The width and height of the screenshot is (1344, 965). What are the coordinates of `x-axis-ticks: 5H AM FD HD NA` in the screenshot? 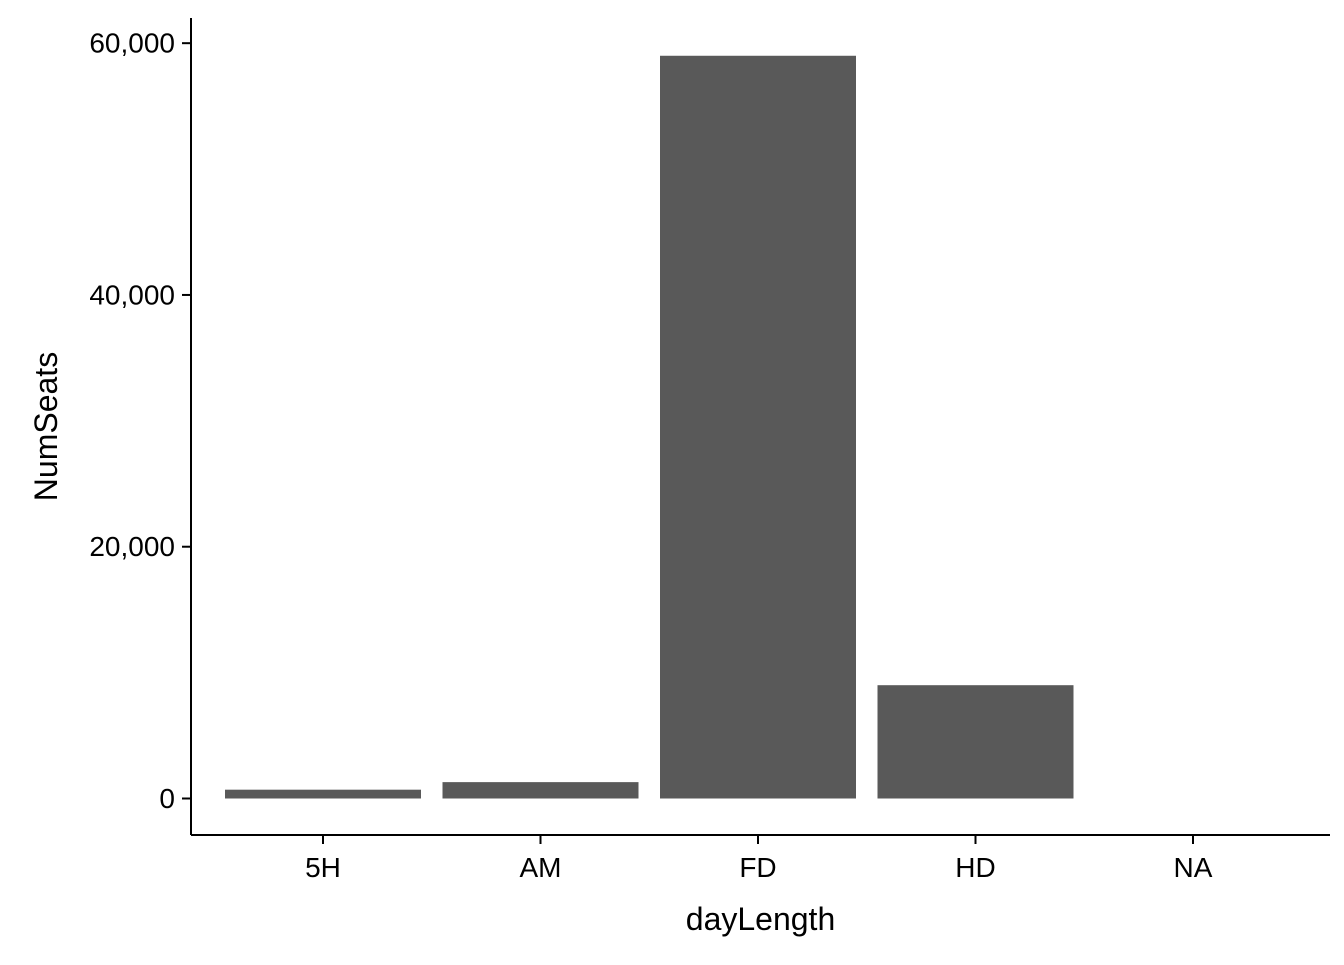 It's located at (759, 859).